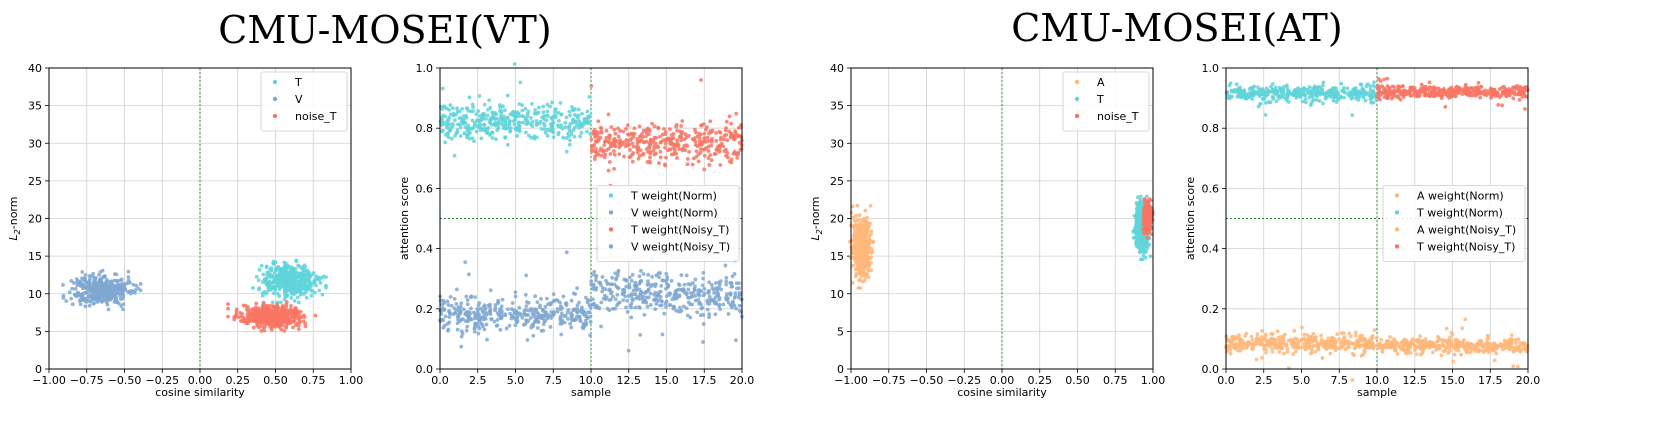 This screenshot has height=436, width=1654. What do you see at coordinates (1415, 380) in the screenshot?
I see `tick-label-x: 12.5` at bounding box center [1415, 380].